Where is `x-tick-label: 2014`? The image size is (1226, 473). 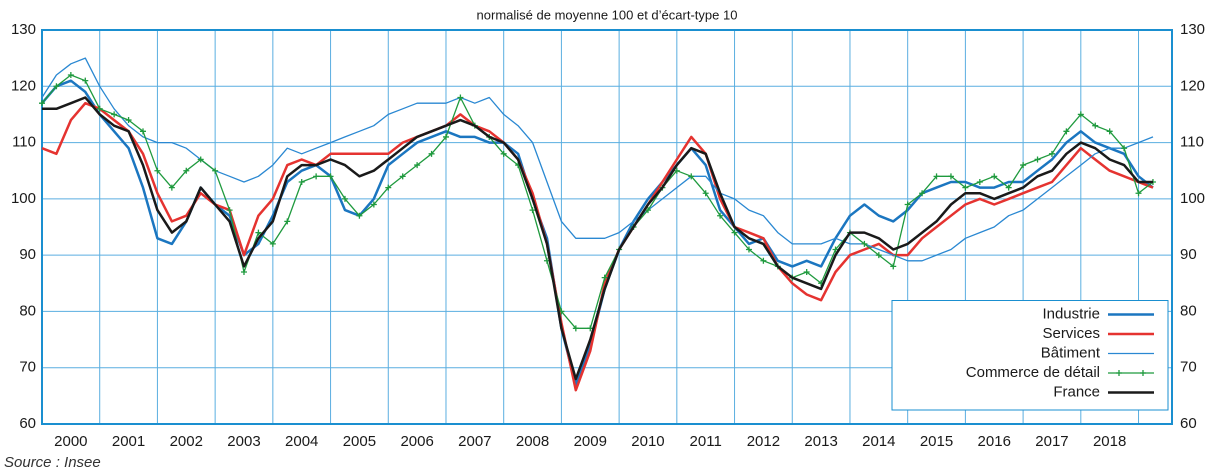
x-tick-label: 2014 is located at coordinates (878, 441).